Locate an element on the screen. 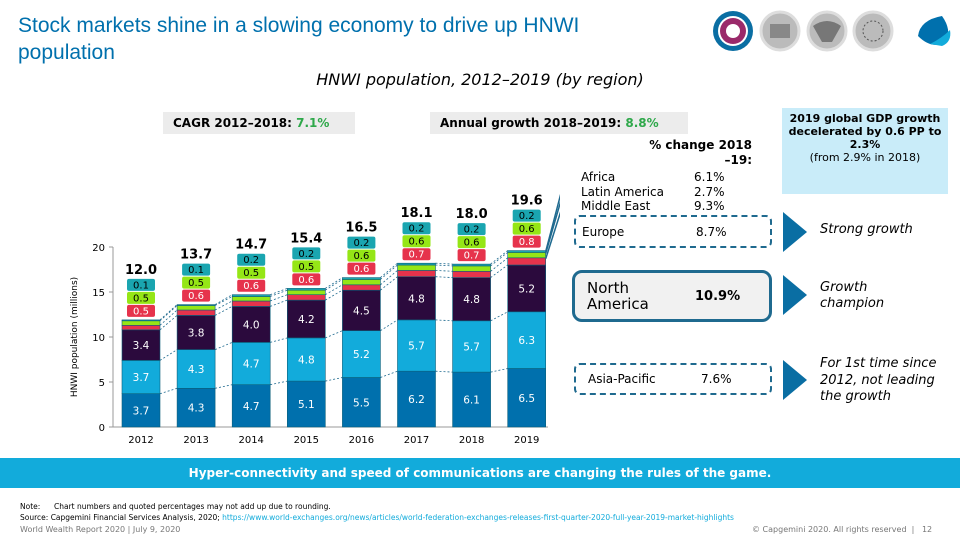 Image resolution: width=960 pixels, height=540 pixels. chart-title: HNWI population, 2012–2019 (by region) is located at coordinates (480, 79).